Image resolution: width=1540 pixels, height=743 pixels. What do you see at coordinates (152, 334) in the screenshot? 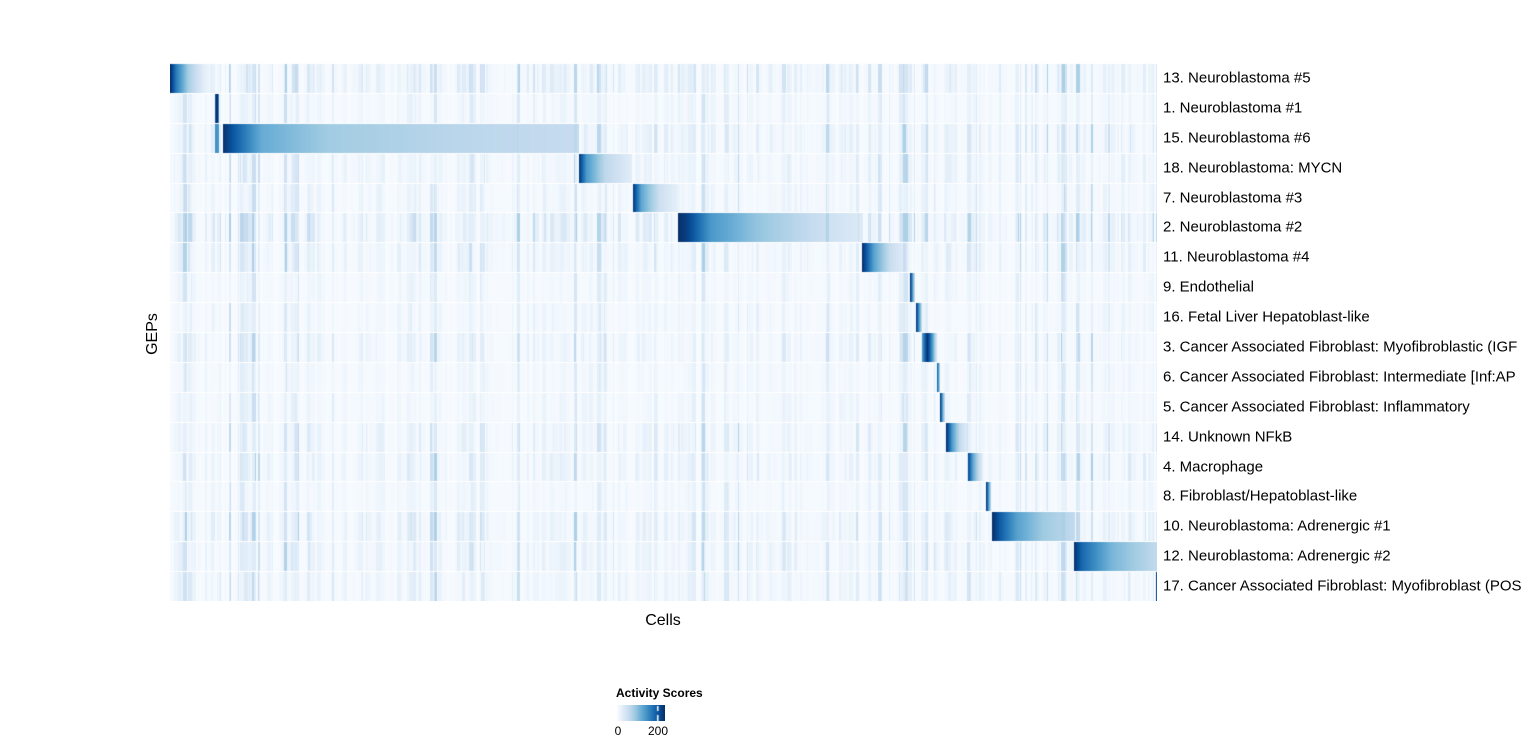
I see `y-axis-label: GEPs` at bounding box center [152, 334].